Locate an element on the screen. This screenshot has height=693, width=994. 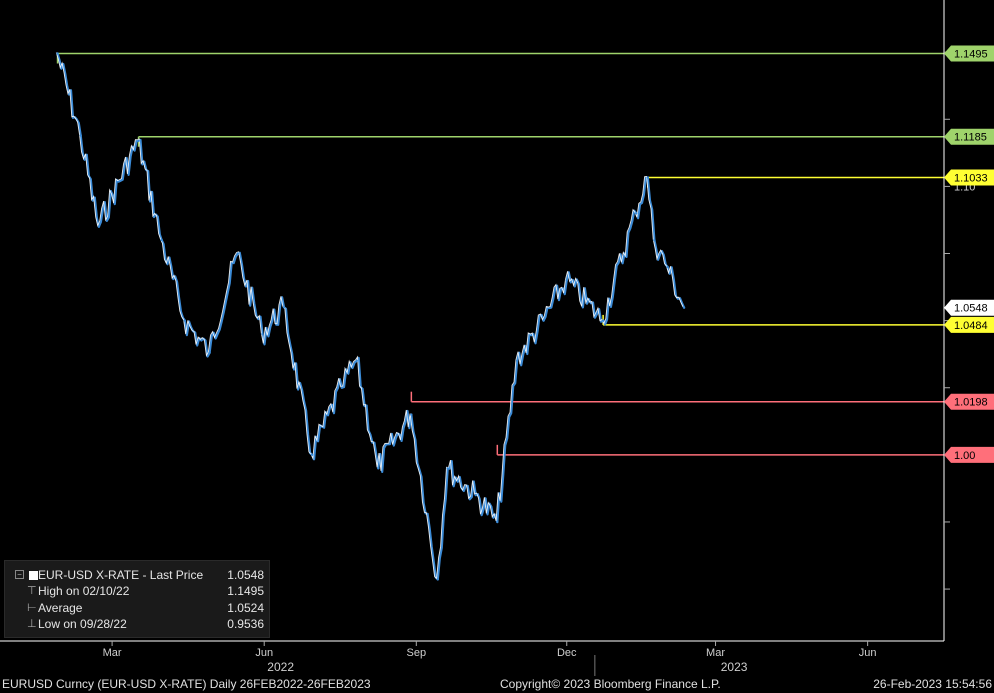
legend-low-value: 0.9536 is located at coordinates (245, 624).